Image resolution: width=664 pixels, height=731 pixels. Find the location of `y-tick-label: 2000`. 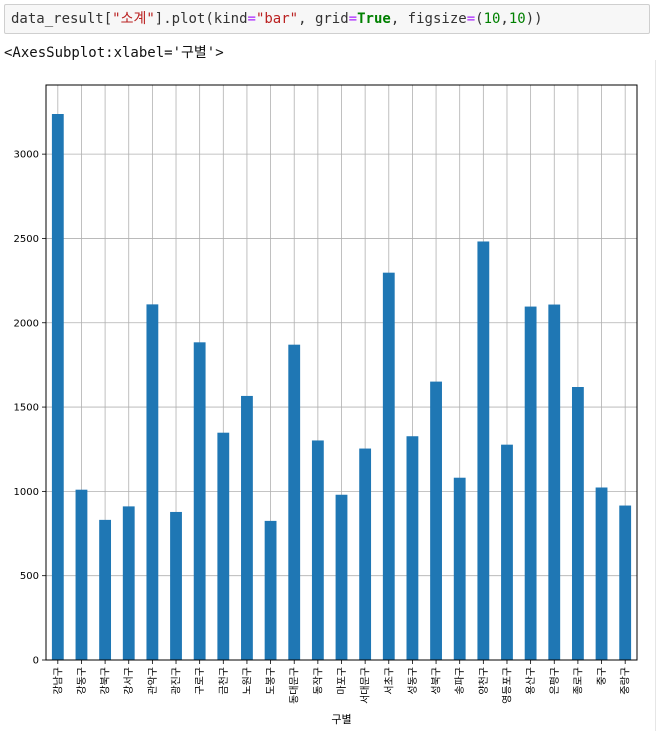

y-tick-label: 2000 is located at coordinates (26, 323).